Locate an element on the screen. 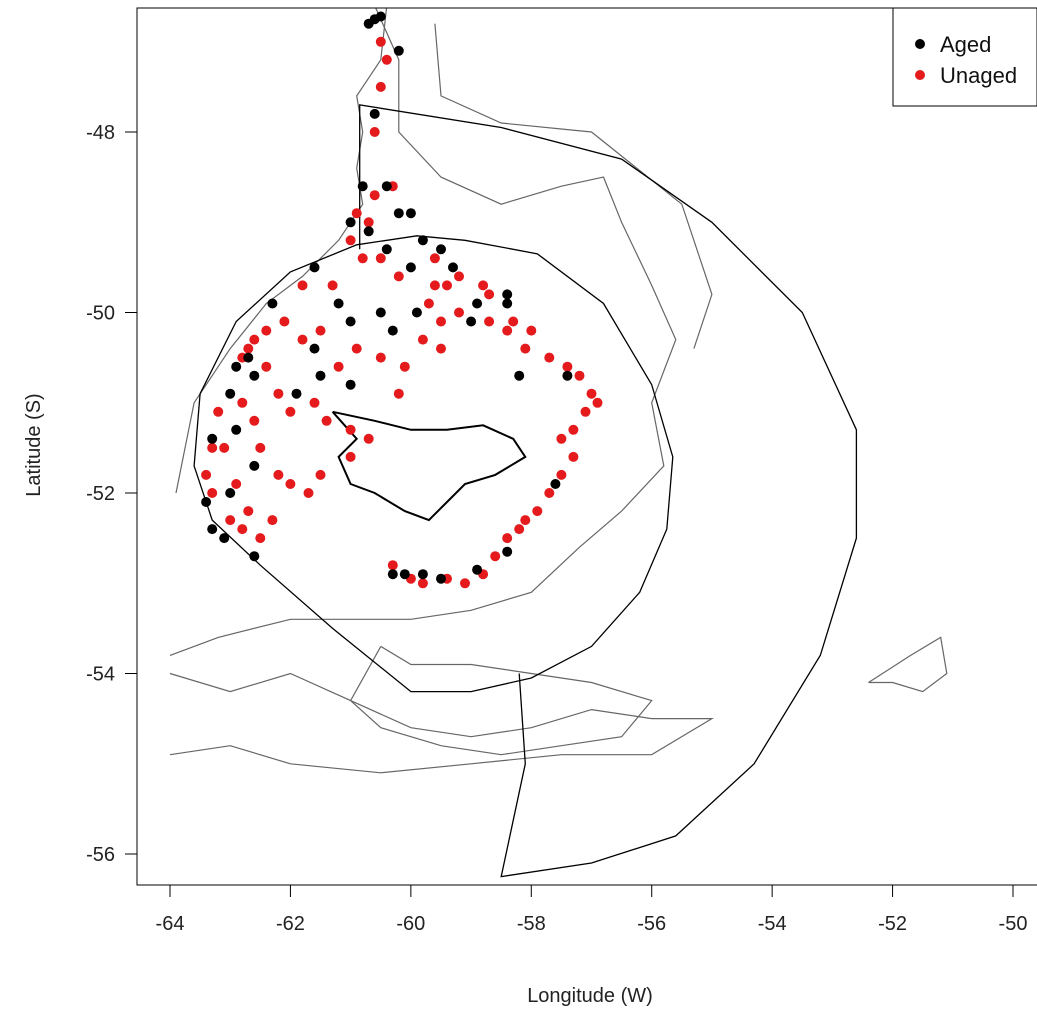 The width and height of the screenshot is (1037, 1017). x-tick-label: -58 is located at coordinates (531, 924).